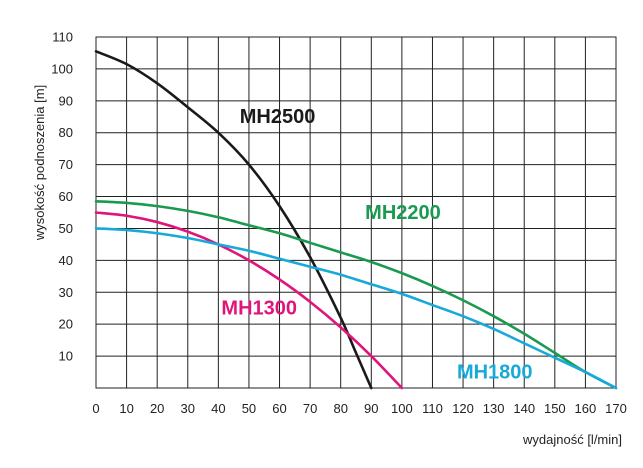 This screenshot has width=643, height=468. Describe the element at coordinates (249, 408) in the screenshot. I see `x-tick-label: 50` at that location.